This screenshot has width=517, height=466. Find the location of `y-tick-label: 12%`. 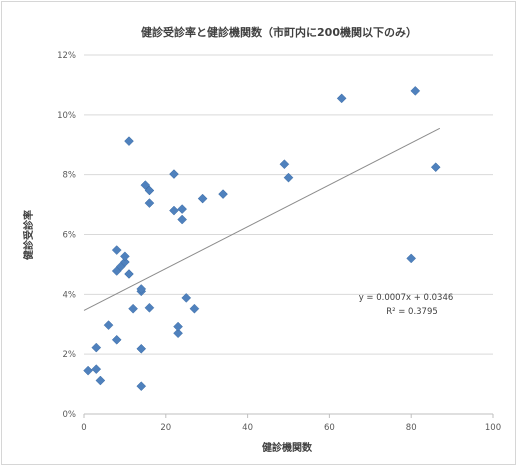

y-tick-label: 12% is located at coordinates (66, 56).